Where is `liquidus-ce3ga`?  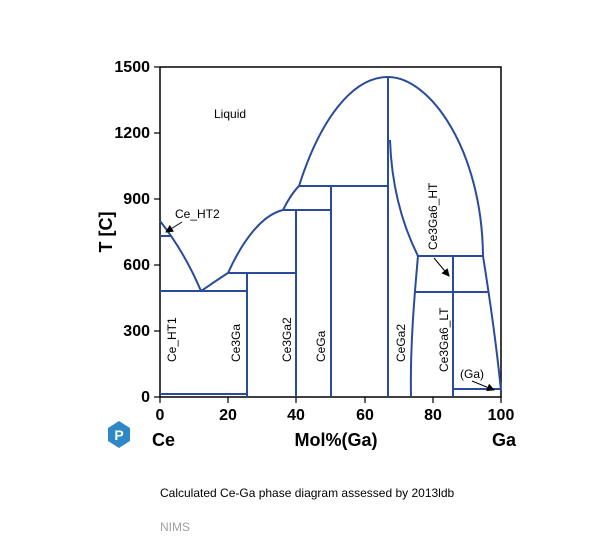 liquidus-ce3ga is located at coordinates (214, 282).